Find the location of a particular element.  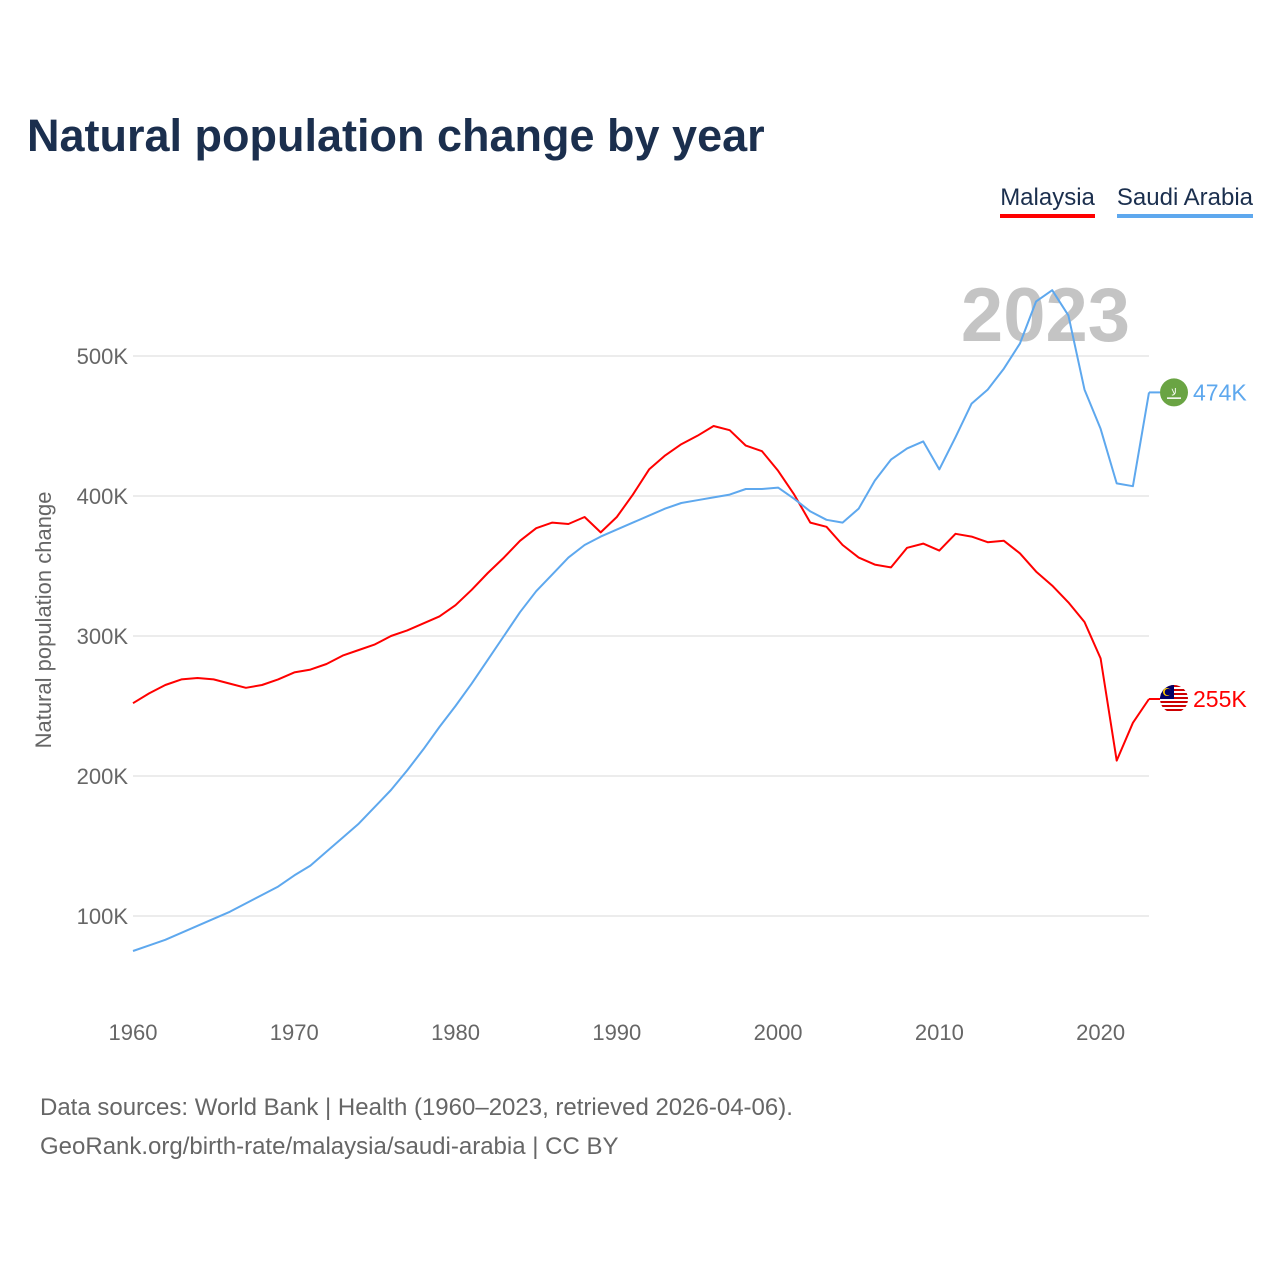

legend-saudi-arabia: Saudi Arabia is located at coordinates (1184, 201).